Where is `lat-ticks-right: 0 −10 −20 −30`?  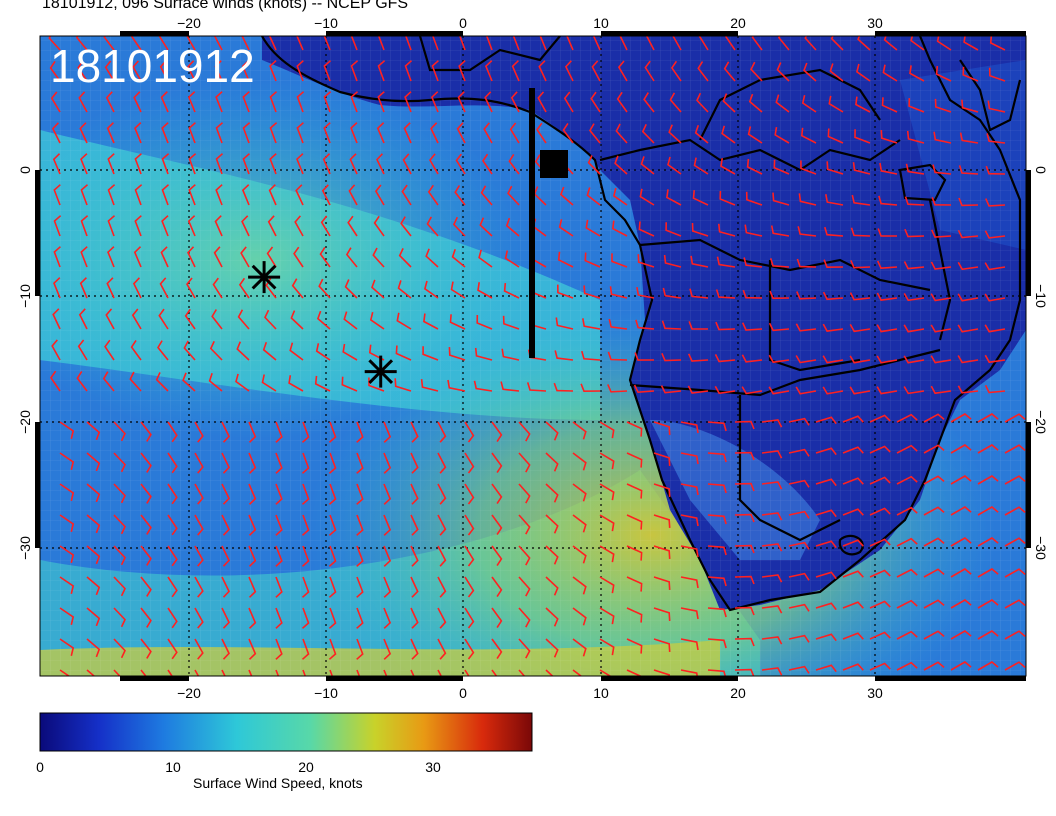 lat-ticks-right: 0 −10 −20 −30 is located at coordinates (1041, 363).